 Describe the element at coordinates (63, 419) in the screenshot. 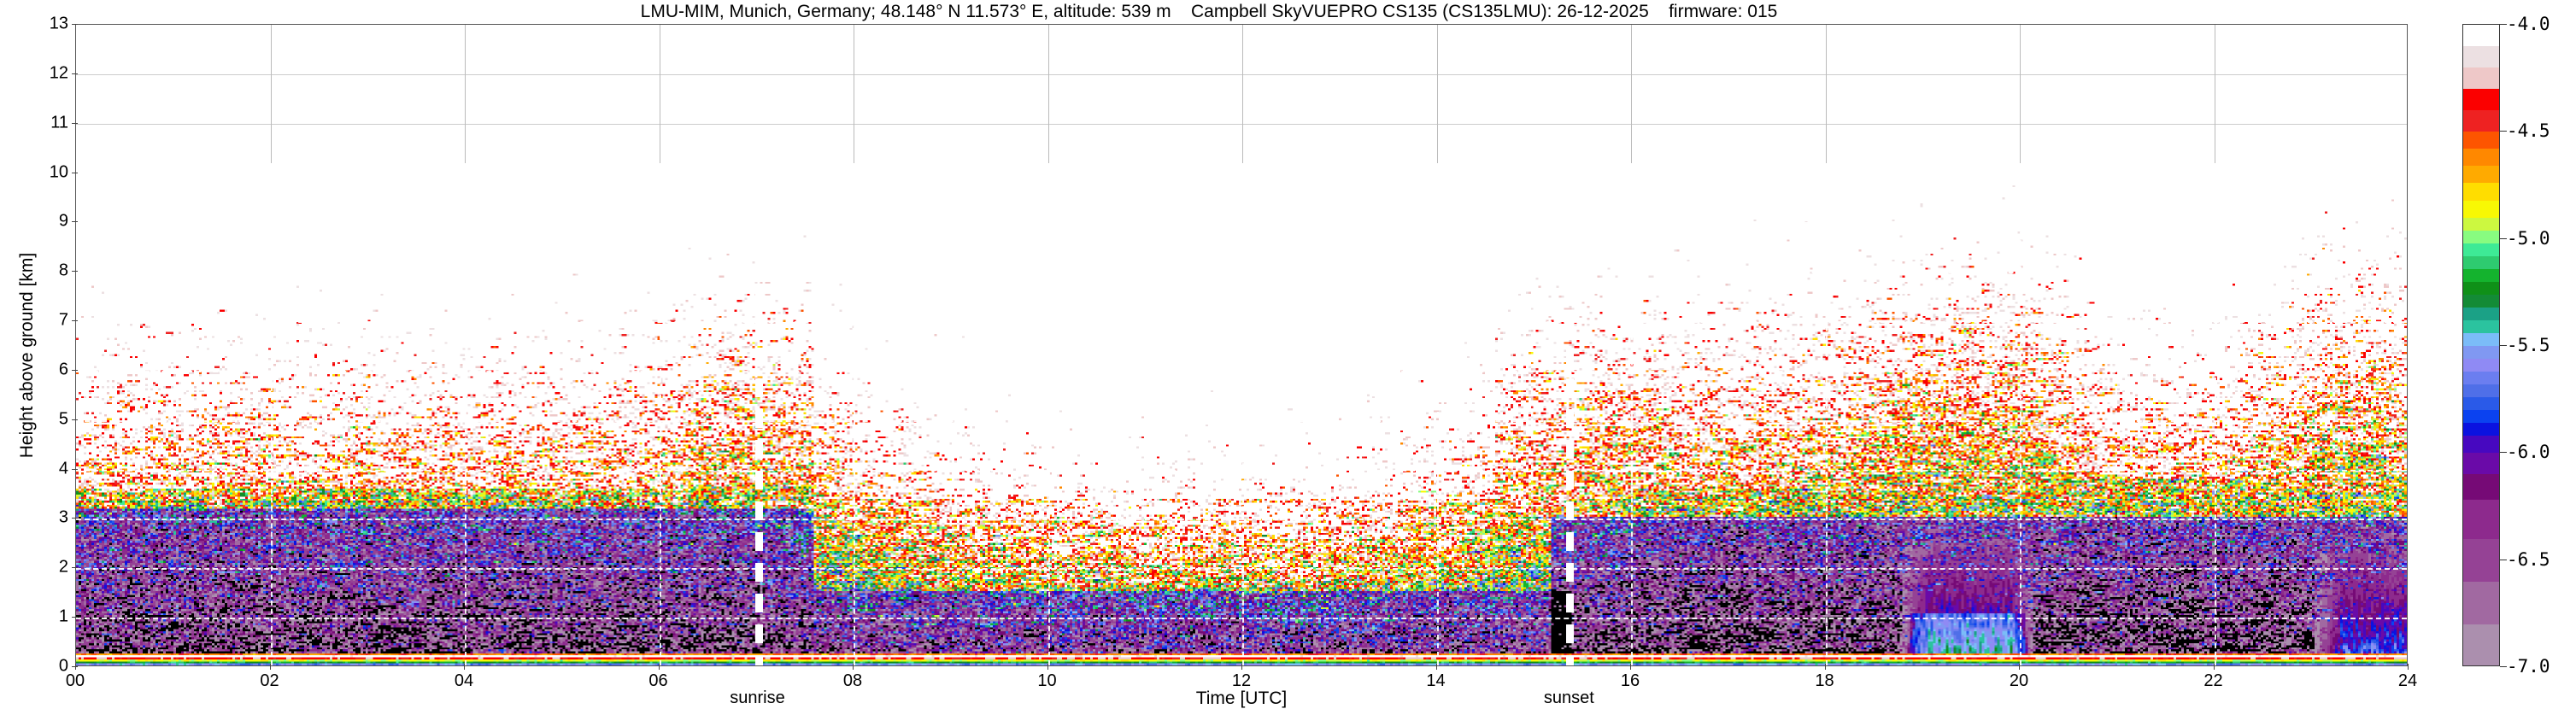

I see `y-tick-label: 5` at that location.